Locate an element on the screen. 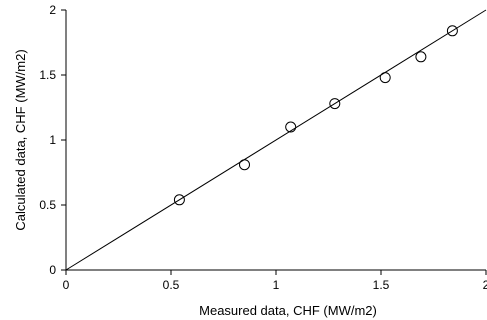 This screenshot has width=487, height=320. y-tick-label: 1.5 is located at coordinates (47, 75).